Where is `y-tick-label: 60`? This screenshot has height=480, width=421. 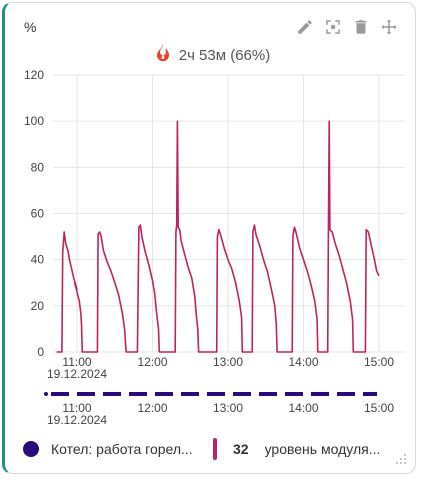
y-tick-label: 60 is located at coordinates (38, 214).